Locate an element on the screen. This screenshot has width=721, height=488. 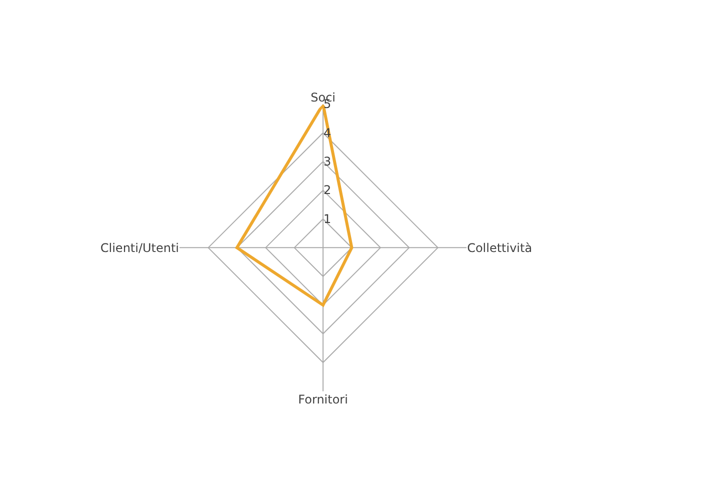
y-tick-label: 2 is located at coordinates (328, 190).